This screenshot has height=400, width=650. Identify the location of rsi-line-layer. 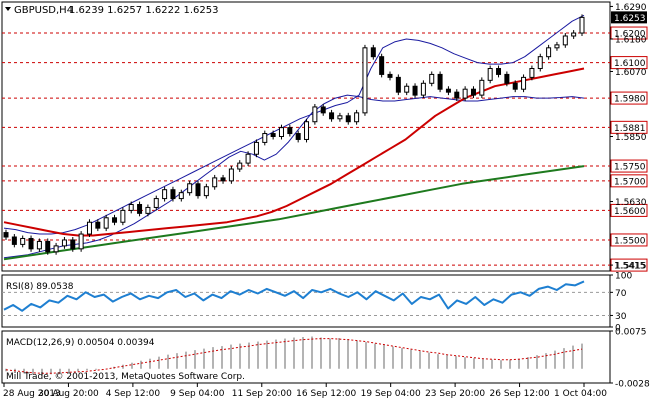
(294, 296).